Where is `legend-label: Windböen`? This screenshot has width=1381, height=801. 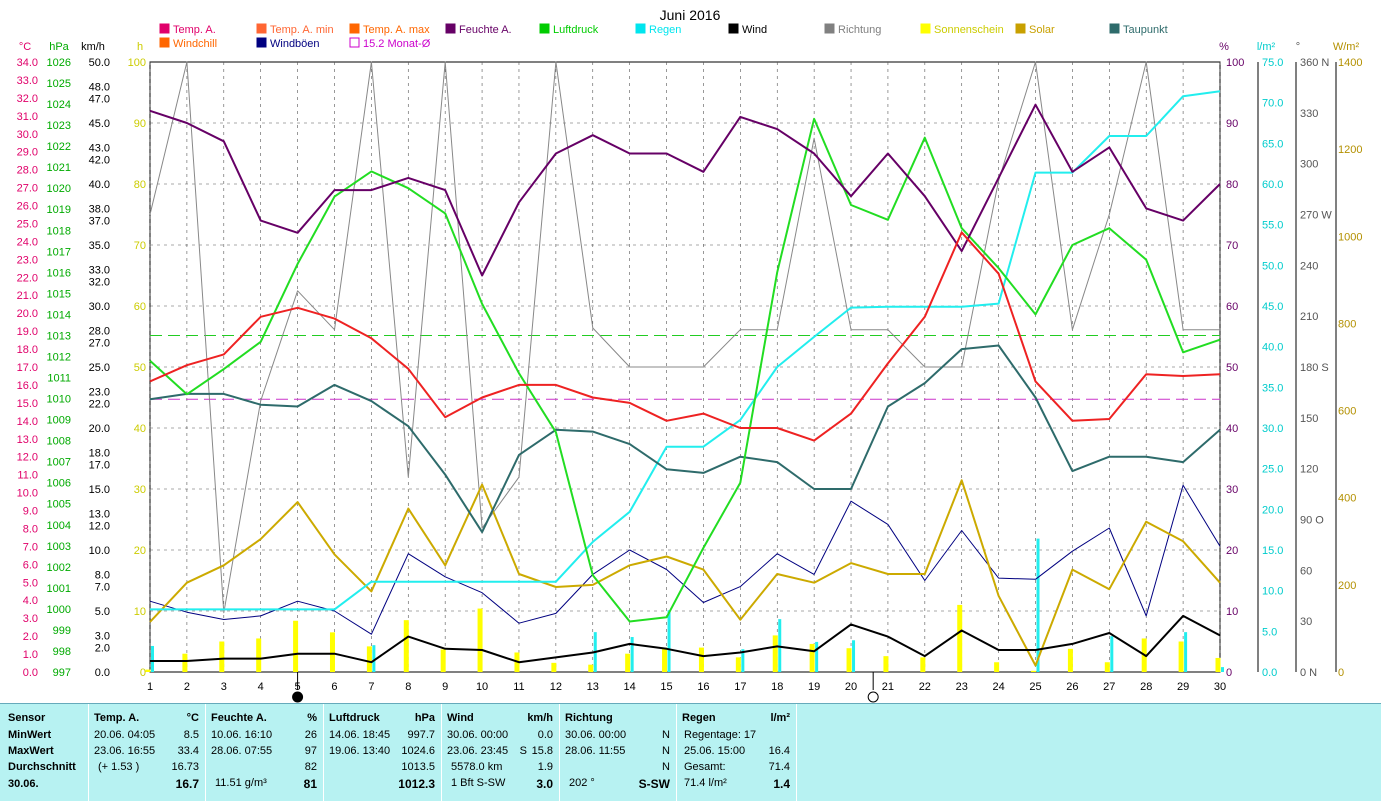 legend-label: Windböen is located at coordinates (295, 44).